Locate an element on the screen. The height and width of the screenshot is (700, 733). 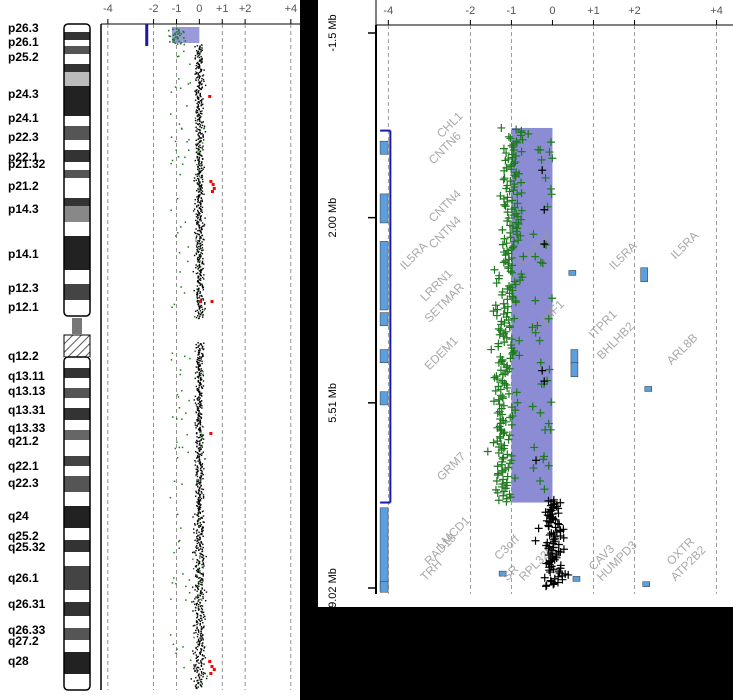
y-tick-label: -1.5 Mb is located at coordinates (333, 32).